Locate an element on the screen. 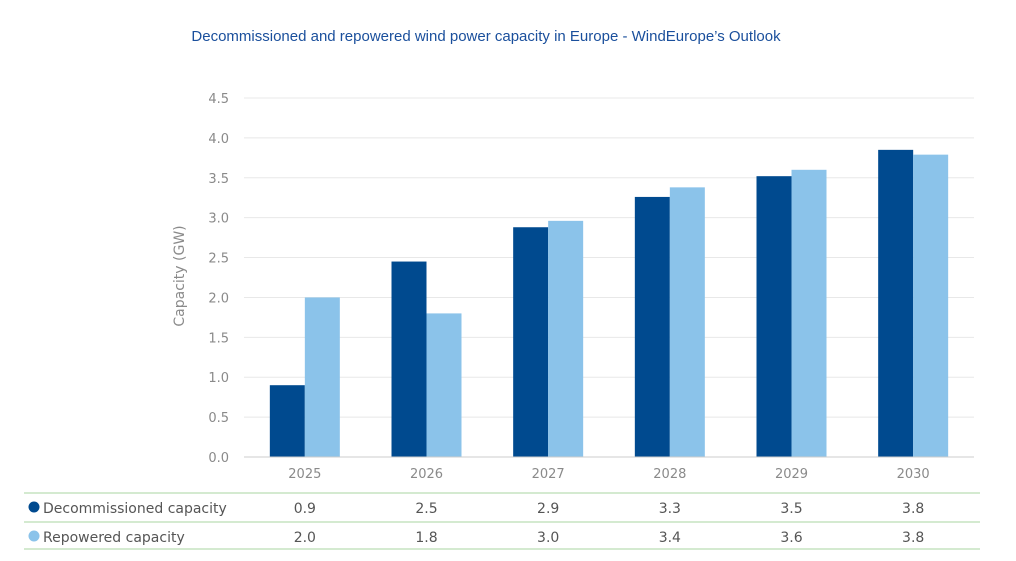 The height and width of the screenshot is (561, 1016). bar-repowered-2029 is located at coordinates (809, 313).